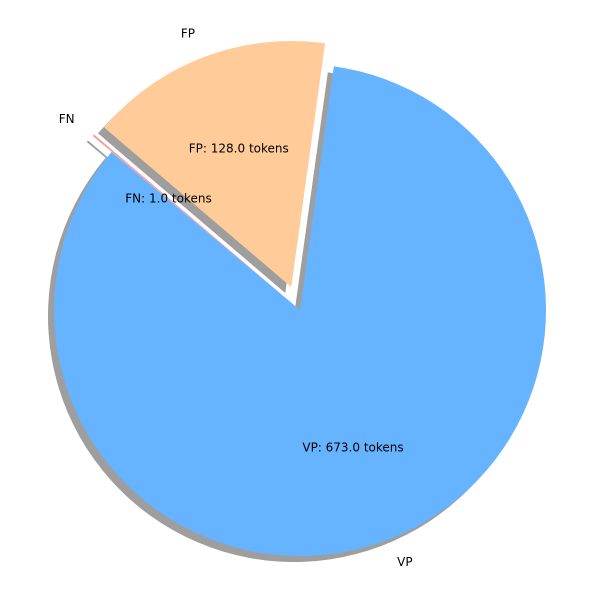  What do you see at coordinates (67, 119) in the screenshot?
I see `slice-label-fn: FN` at bounding box center [67, 119].